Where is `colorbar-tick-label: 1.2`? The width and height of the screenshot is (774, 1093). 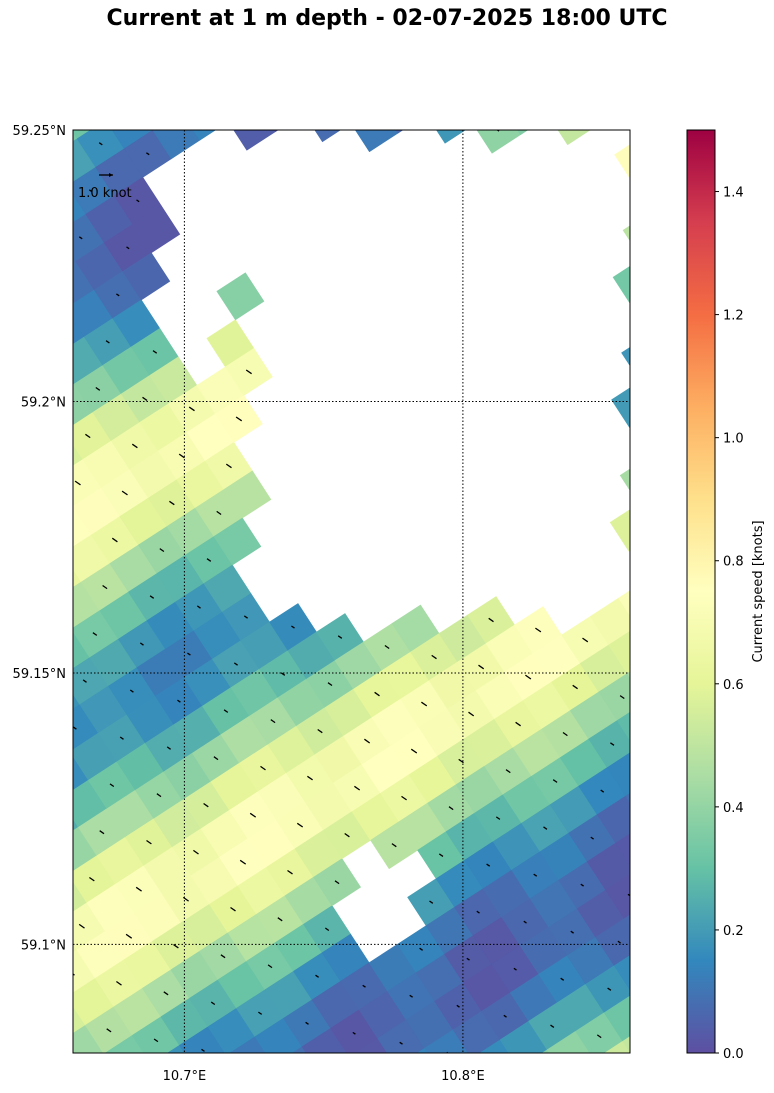 colorbar-tick-label: 1.2 is located at coordinates (733, 316).